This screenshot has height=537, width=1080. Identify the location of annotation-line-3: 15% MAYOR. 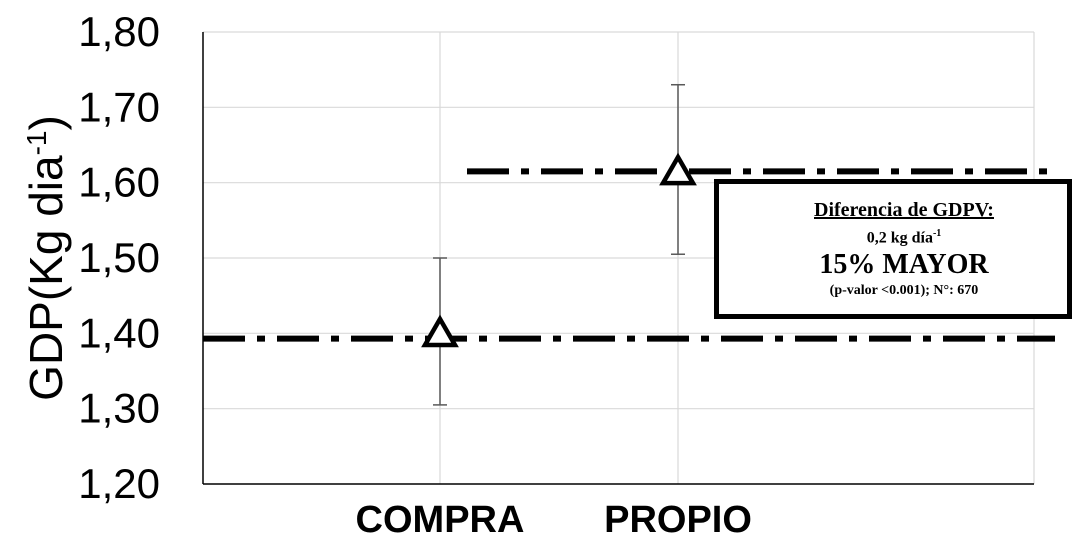
(904, 265).